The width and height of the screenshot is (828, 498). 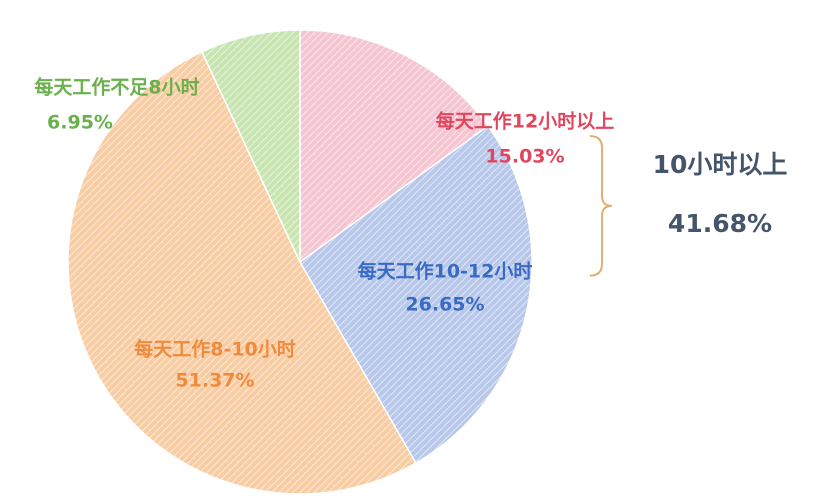 What do you see at coordinates (214, 381) in the screenshot?
I see `slice-value: 51.37%` at bounding box center [214, 381].